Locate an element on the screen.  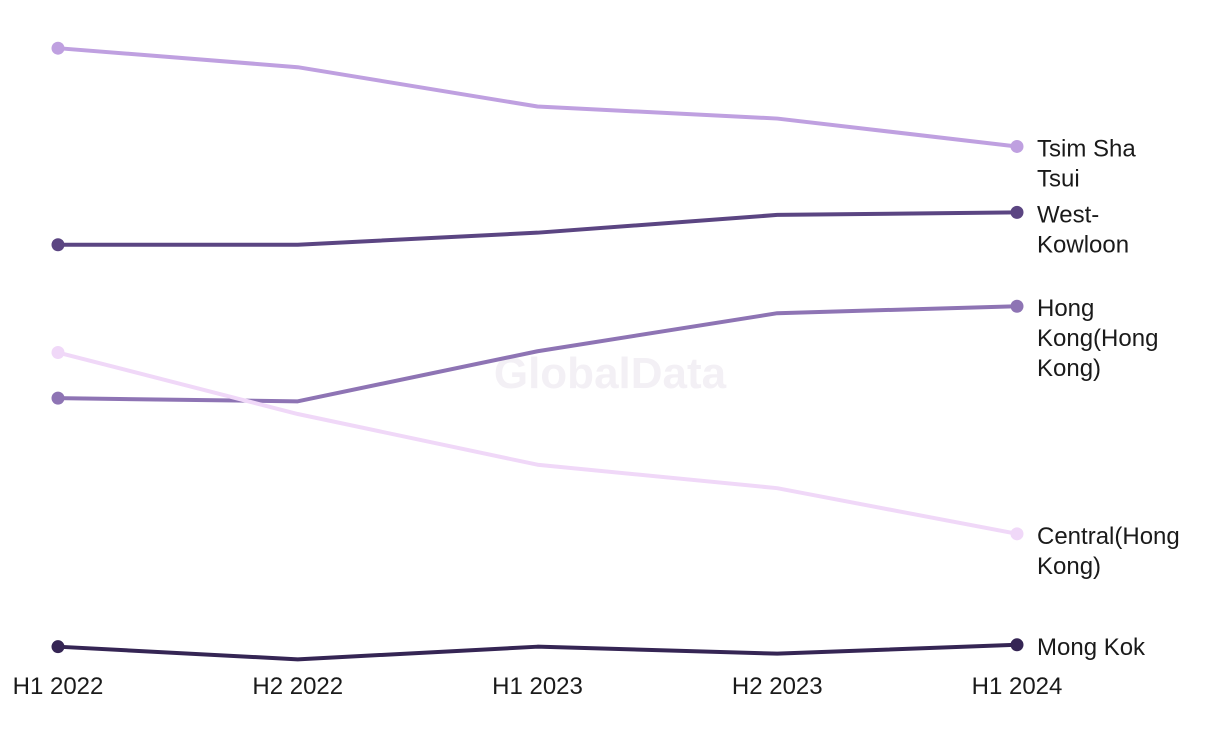
series-label: Hong Kong(Hong Kong) is located at coordinates (1097, 338).